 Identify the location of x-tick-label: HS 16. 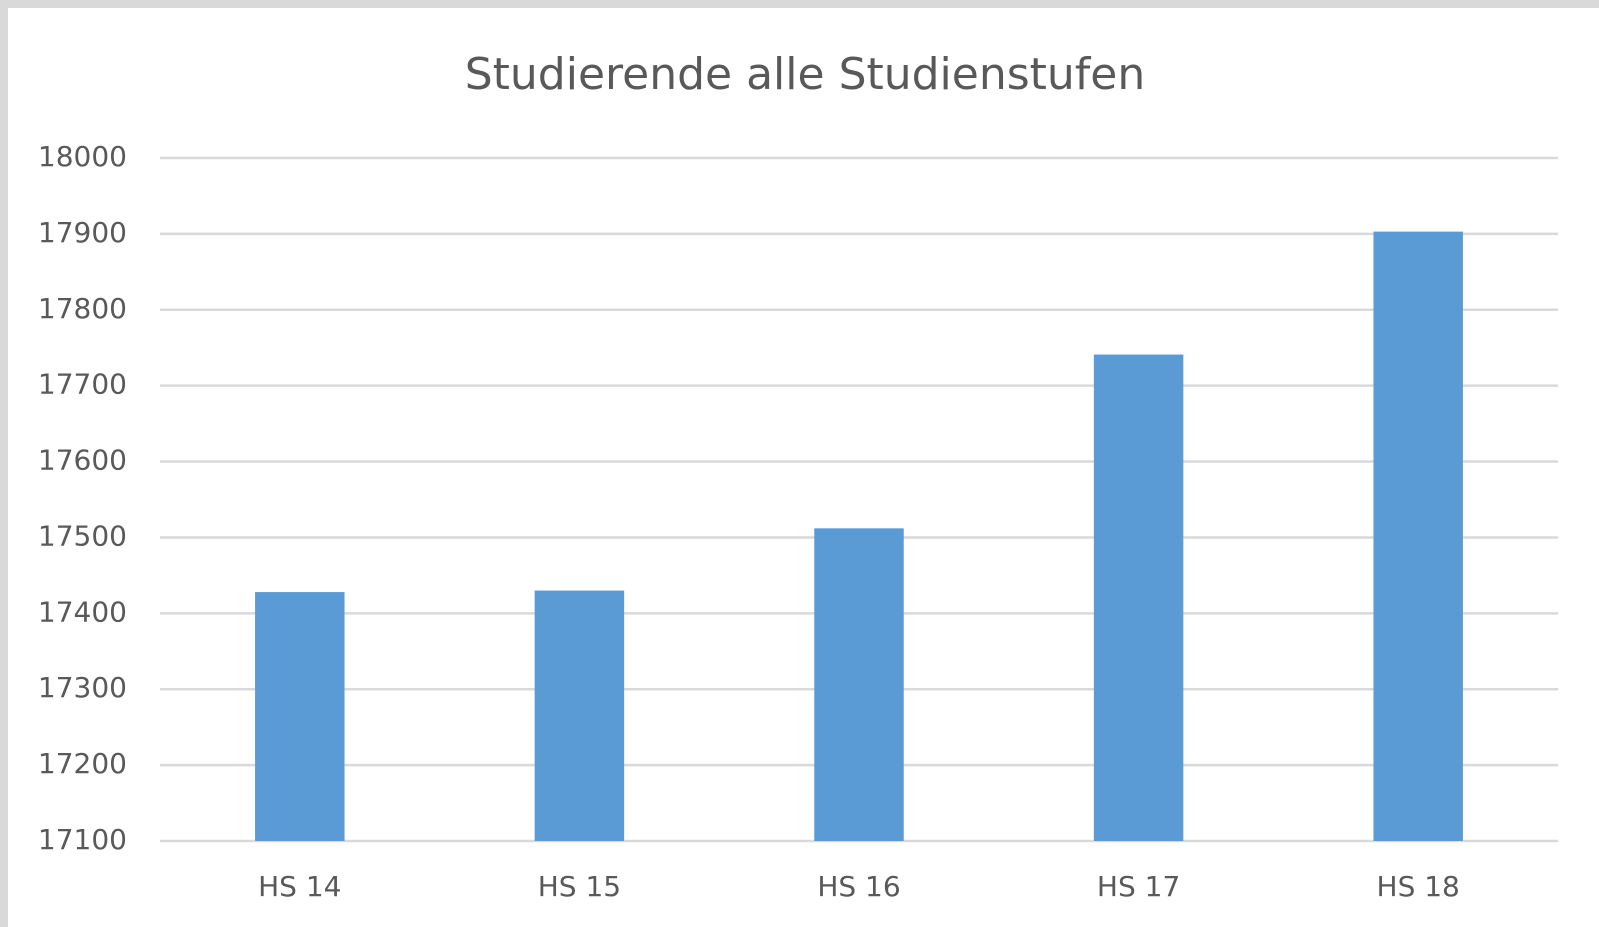
(858, 886).